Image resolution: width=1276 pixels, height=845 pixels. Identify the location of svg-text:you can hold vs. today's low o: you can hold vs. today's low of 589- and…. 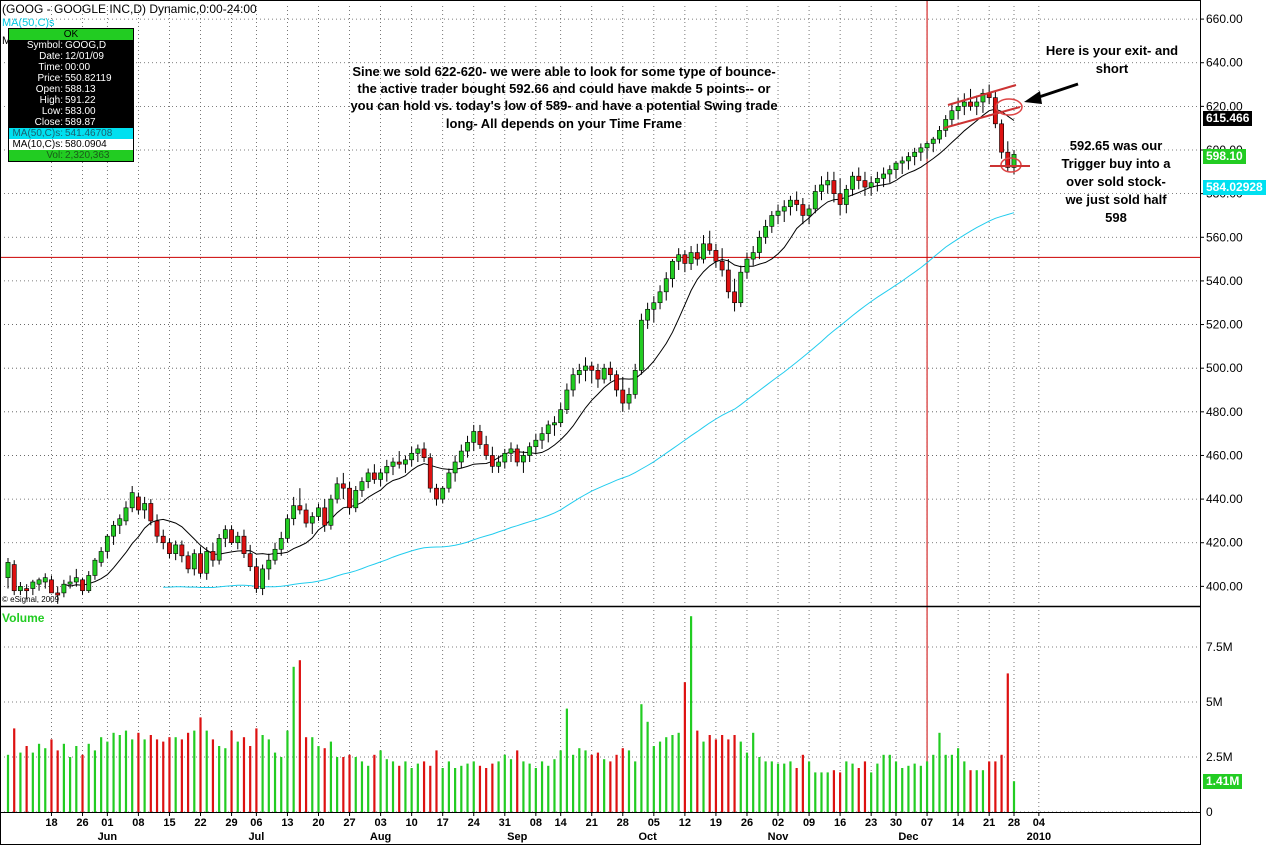
(563, 105).